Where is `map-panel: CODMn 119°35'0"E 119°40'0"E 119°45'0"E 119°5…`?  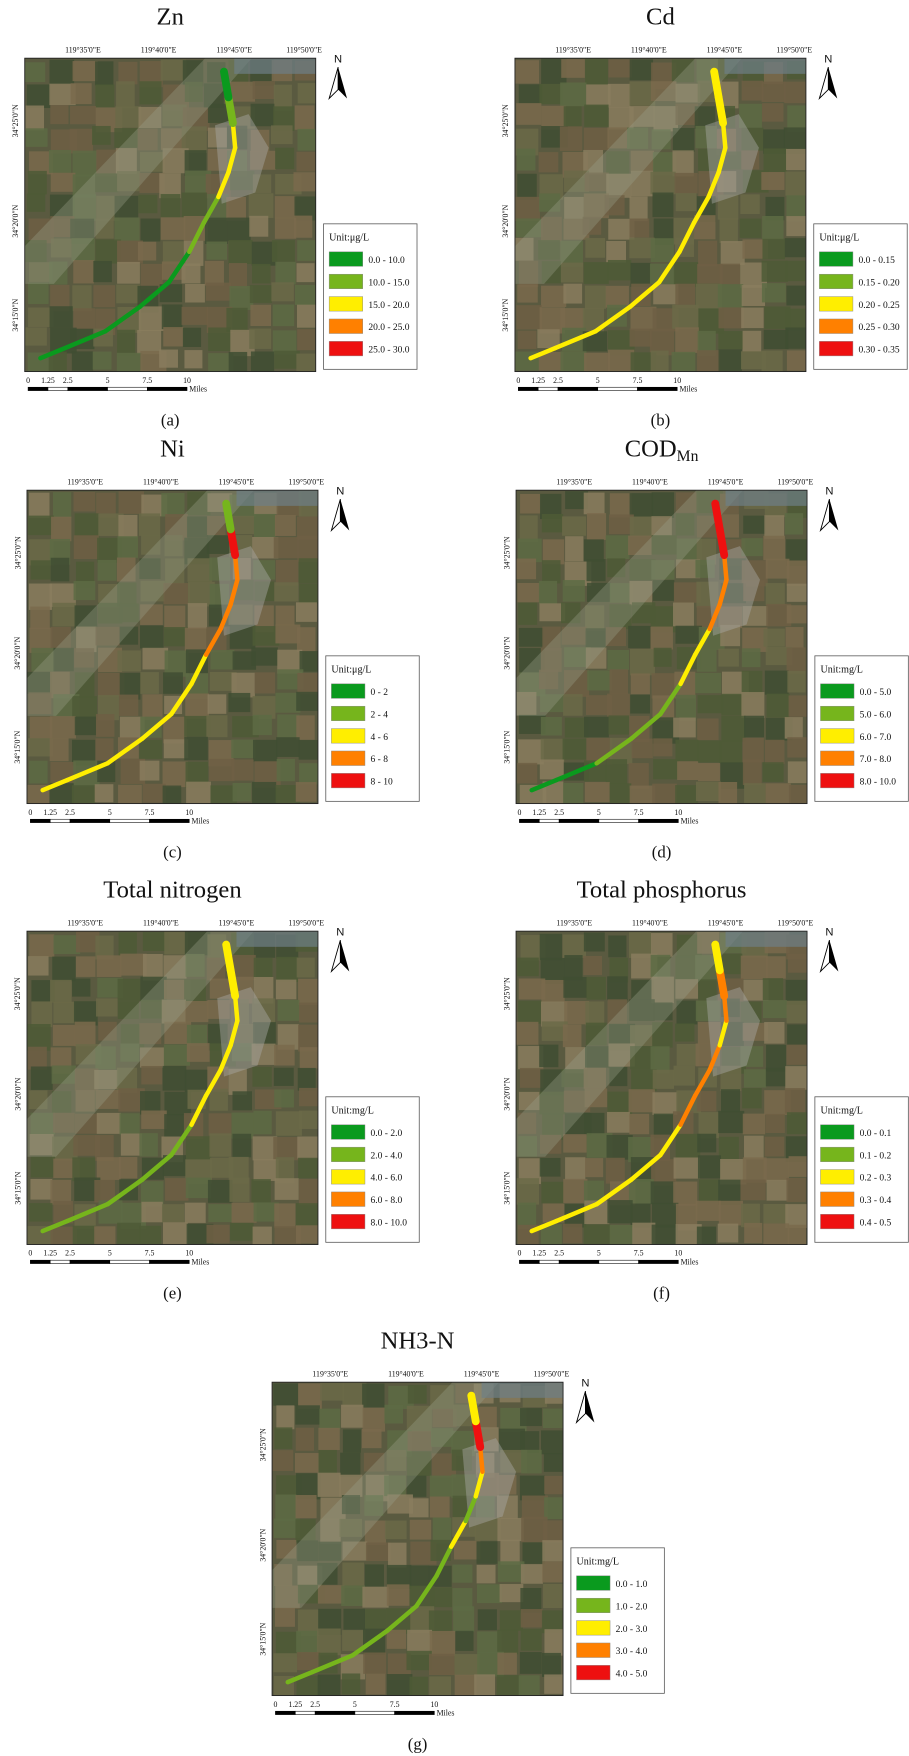
map-panel: CODMn 119°35'0"E 119°40'0"E 119°45'0"E 119°5… is located at coordinates (705, 648).